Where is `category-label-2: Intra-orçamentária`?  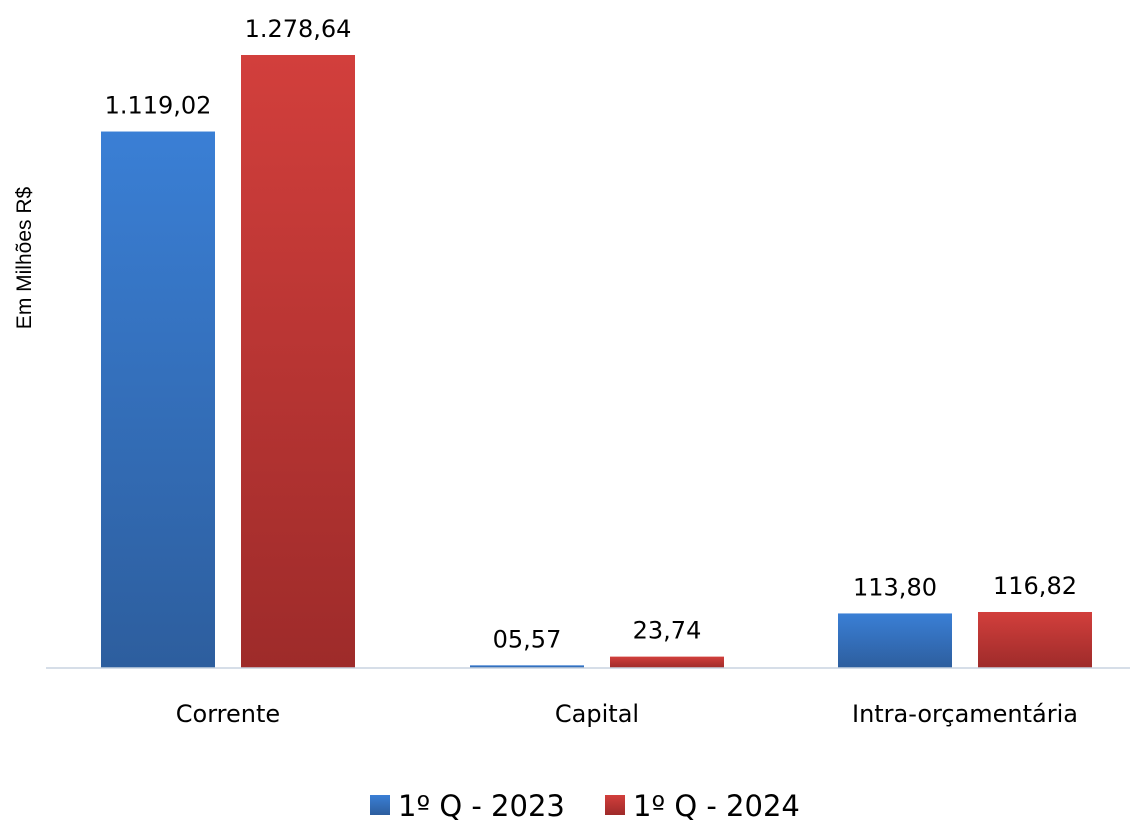
category-label-2: Intra-orçamentária is located at coordinates (965, 714).